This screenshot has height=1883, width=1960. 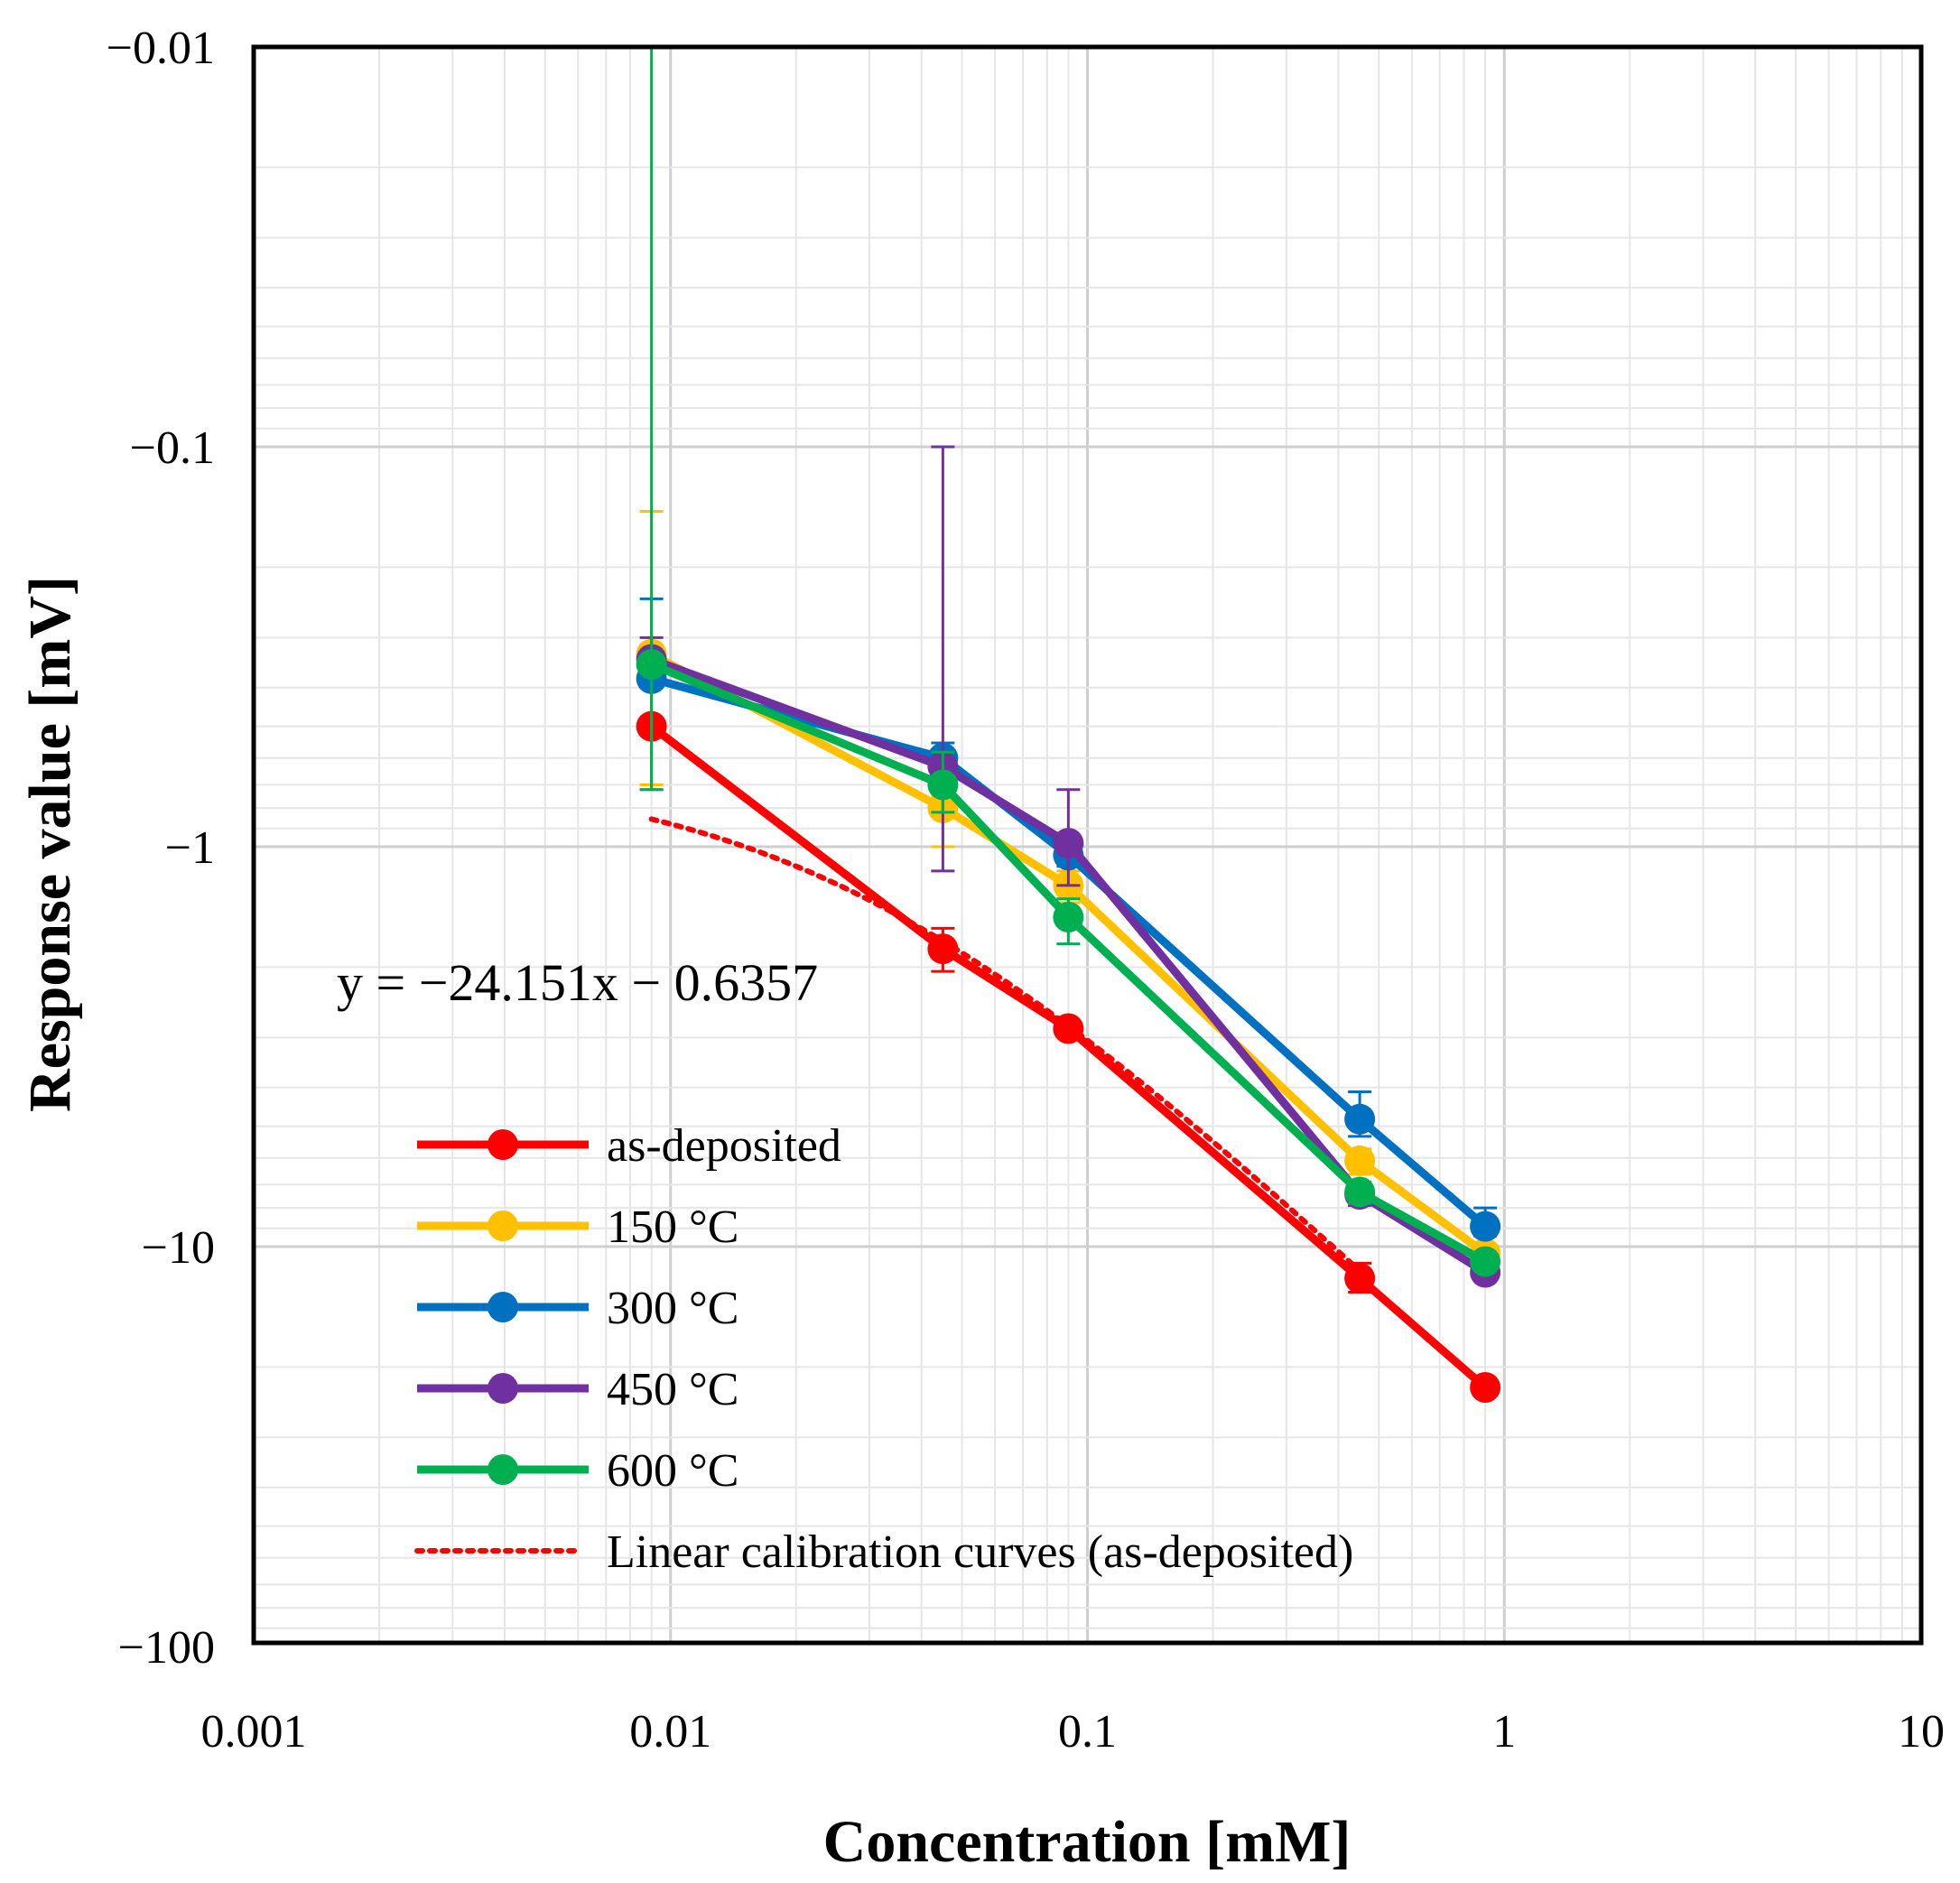 What do you see at coordinates (1087, 1732) in the screenshot?
I see `x-tick-label: 0.1` at bounding box center [1087, 1732].